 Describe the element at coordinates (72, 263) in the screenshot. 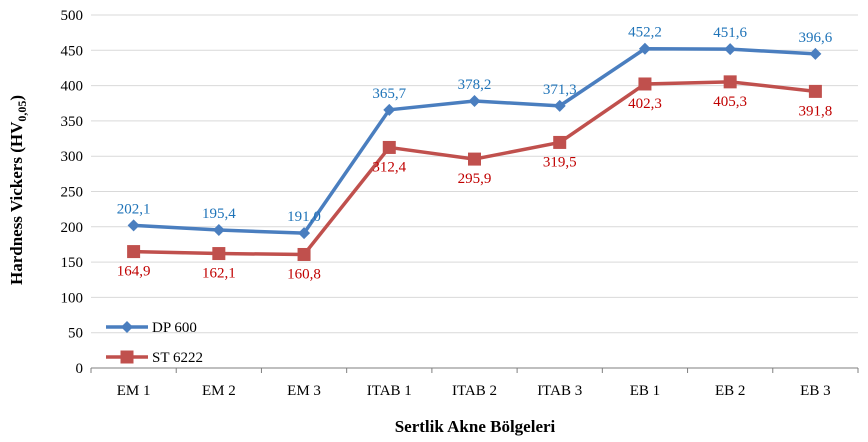

I see `y-tick-label: 150` at that location.